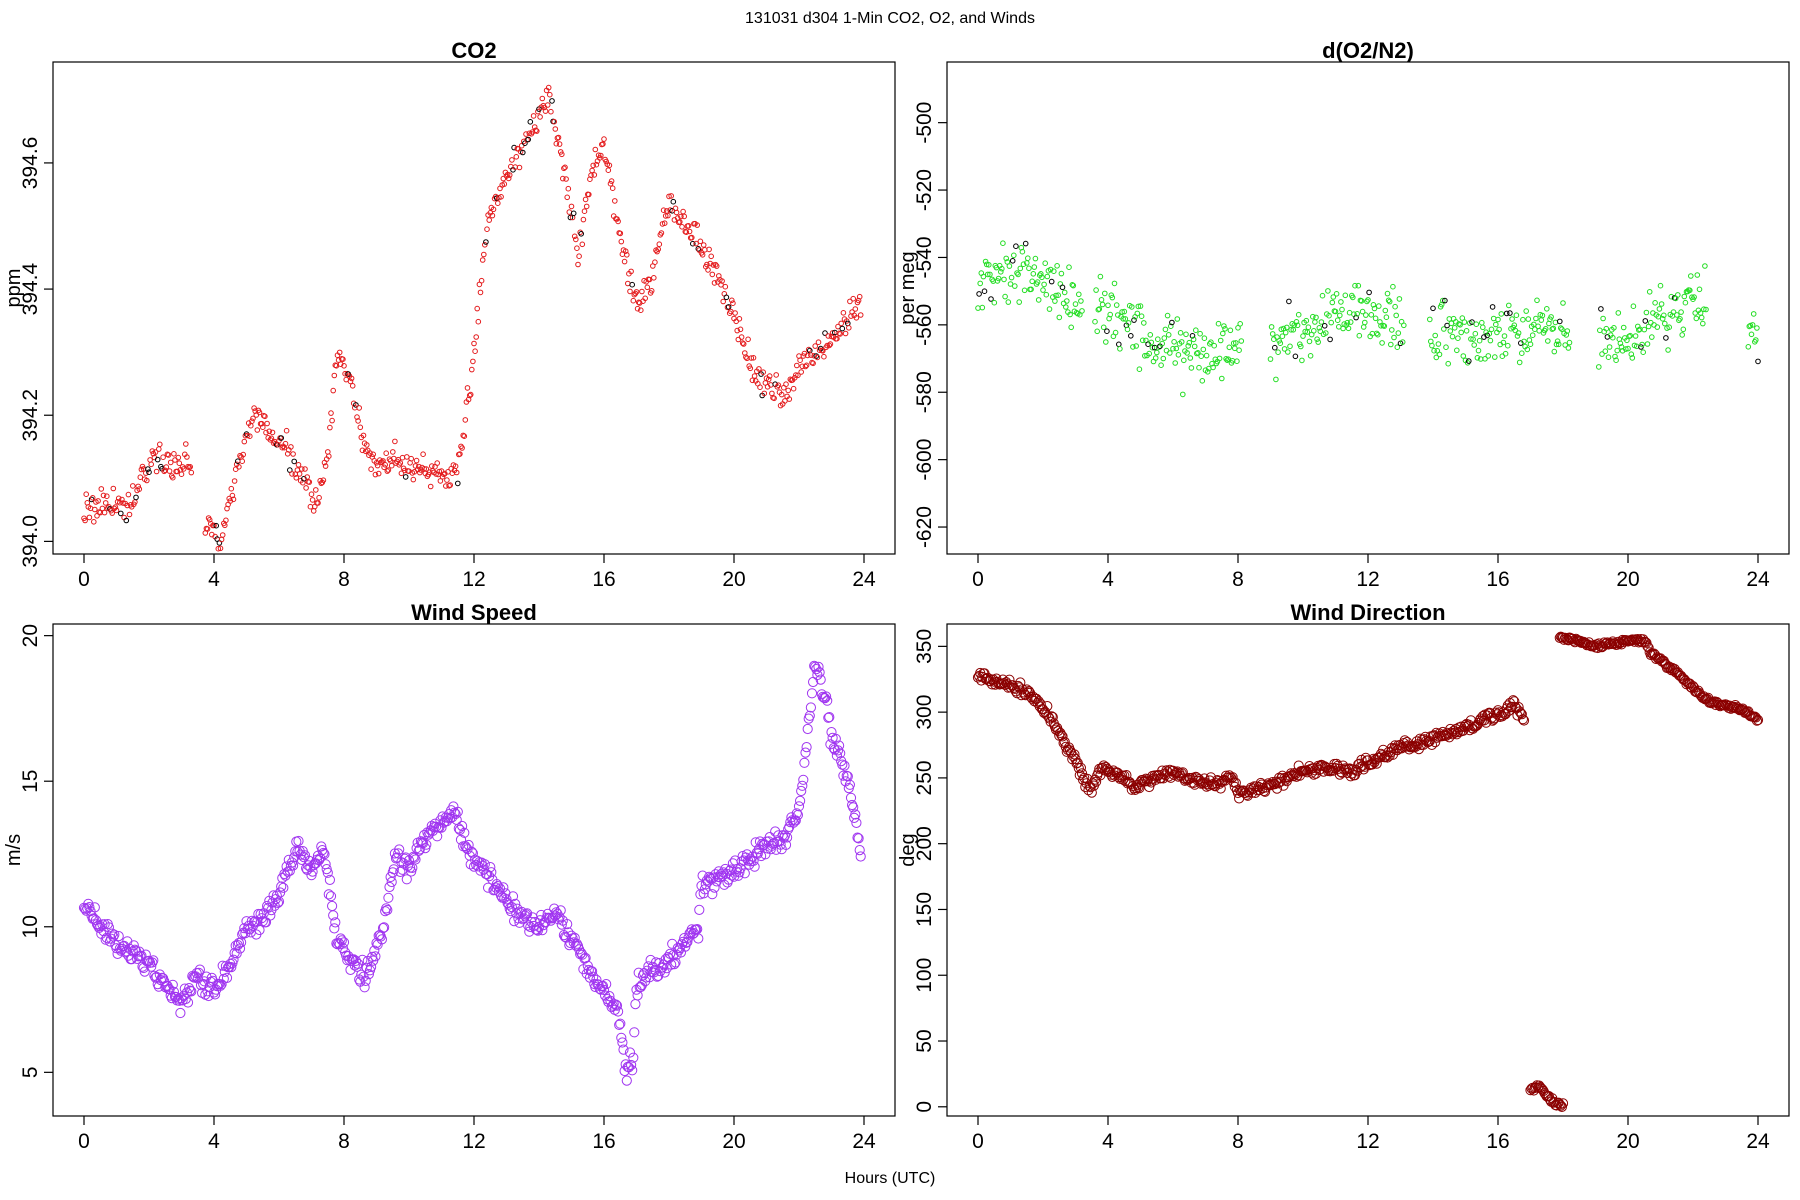 The height and width of the screenshot is (1200, 1800). What do you see at coordinates (924, 123) in the screenshot?
I see `y-tick-label-o2n2: -500` at bounding box center [924, 123].